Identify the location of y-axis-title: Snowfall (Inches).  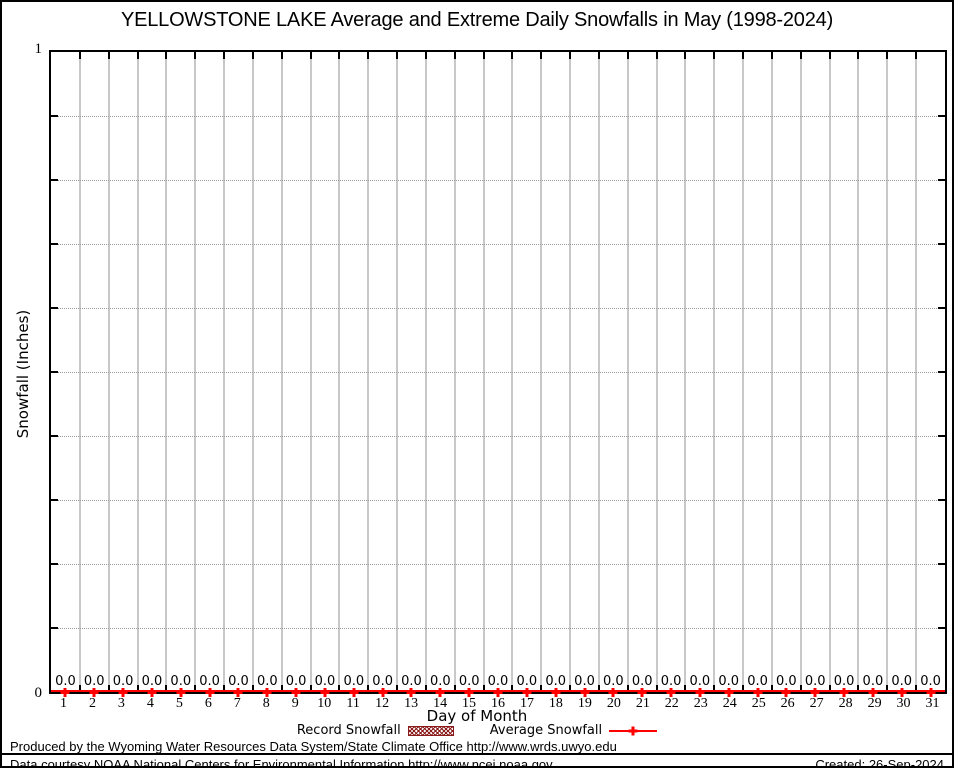
(23, 374).